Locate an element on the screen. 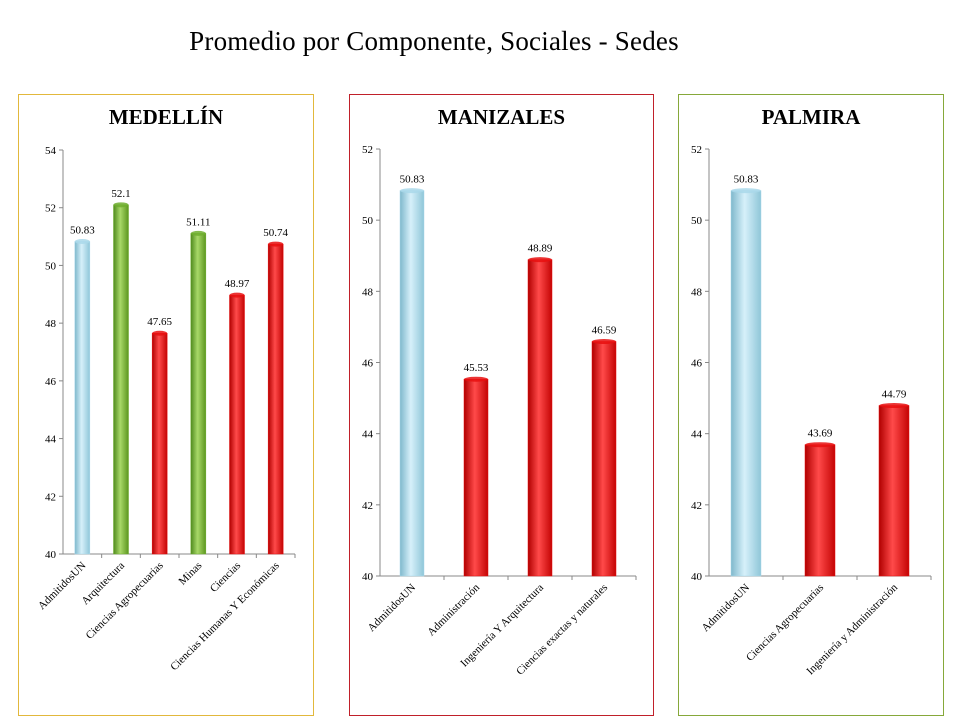 The width and height of the screenshot is (960, 720). bar-value-label: 51.11 is located at coordinates (198, 222).